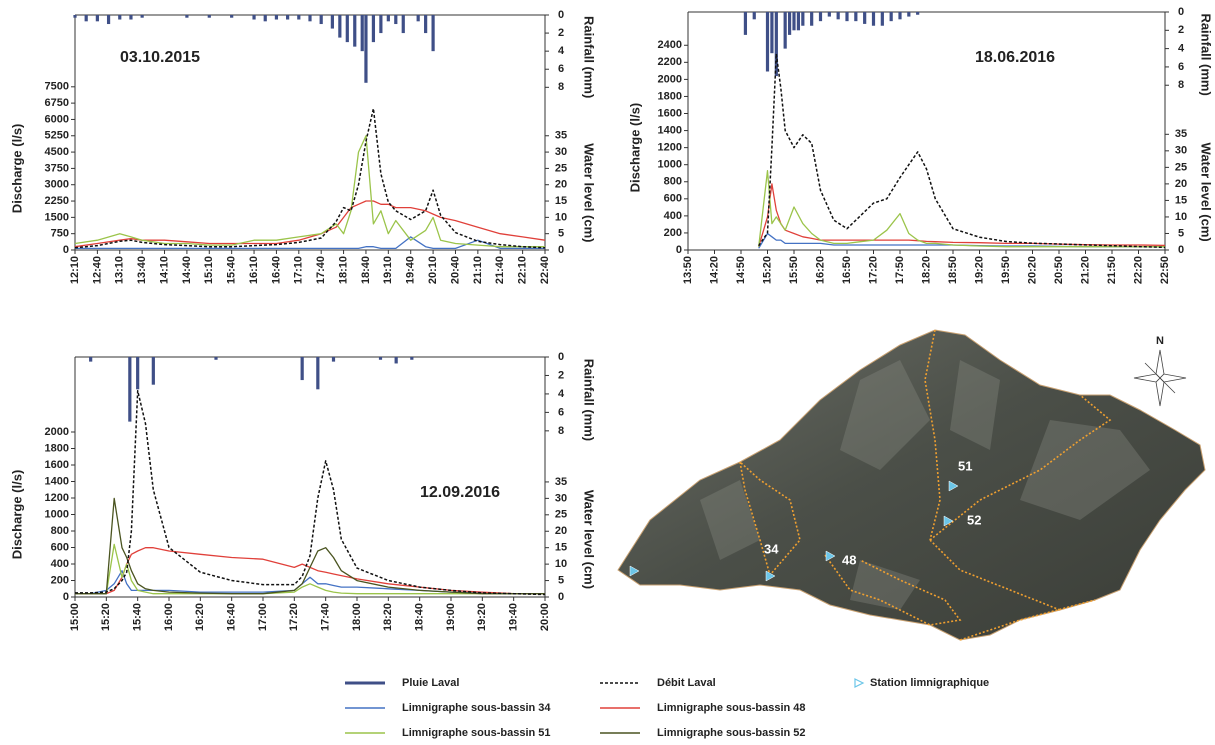 This screenshot has height=745, width=1215. What do you see at coordinates (1006, 270) in the screenshot?
I see `x-tick-label: 19:50` at bounding box center [1006, 270].